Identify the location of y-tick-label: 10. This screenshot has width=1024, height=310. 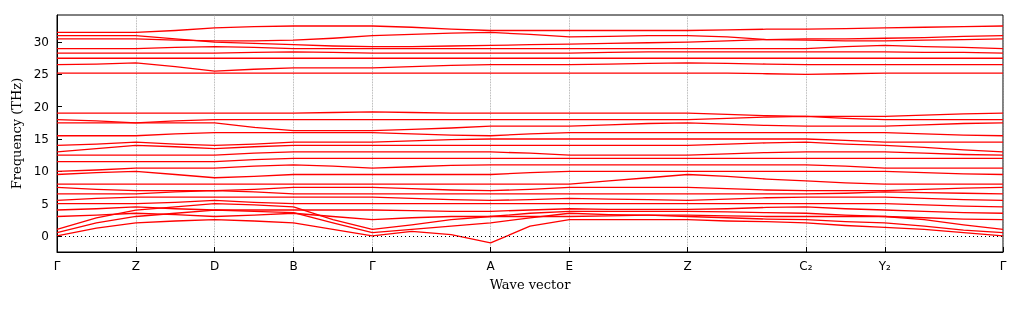
(41, 171).